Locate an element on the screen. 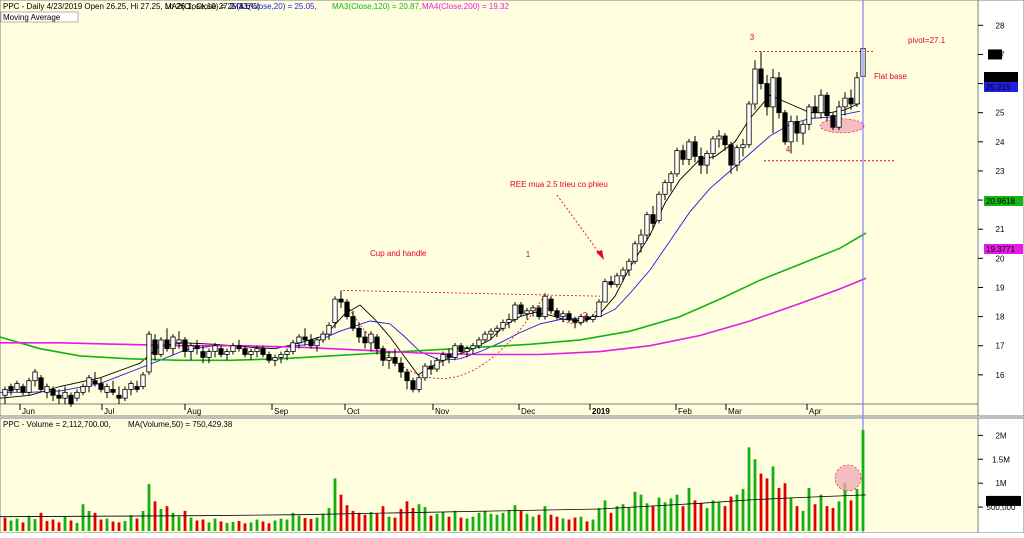 The width and height of the screenshot is (1024, 538). annotation-label: Flat base is located at coordinates (890, 76).